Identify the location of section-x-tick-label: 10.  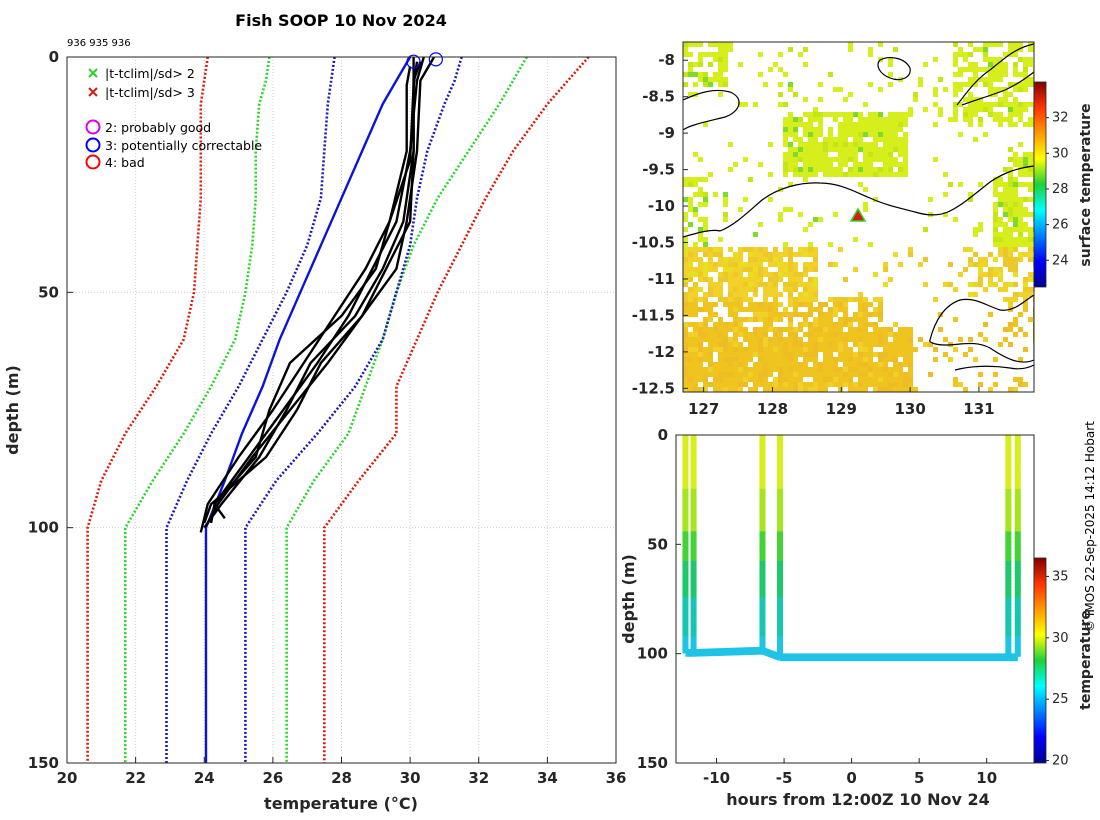
(986, 778).